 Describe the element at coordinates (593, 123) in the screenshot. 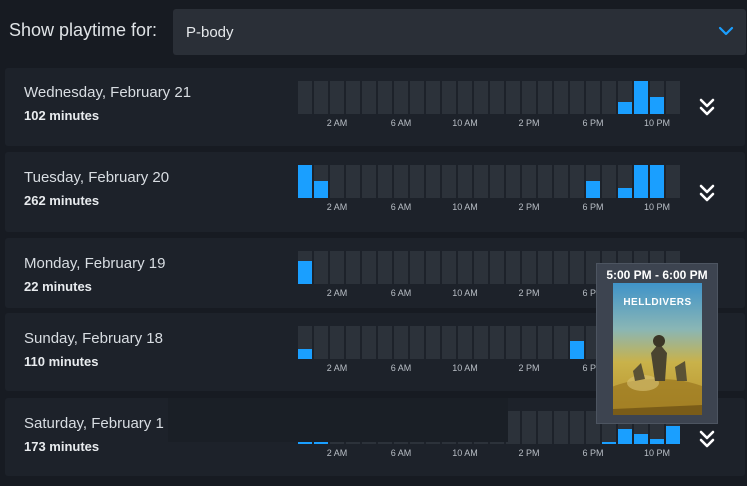

I see `hour-tick-label: 6 PM` at that location.